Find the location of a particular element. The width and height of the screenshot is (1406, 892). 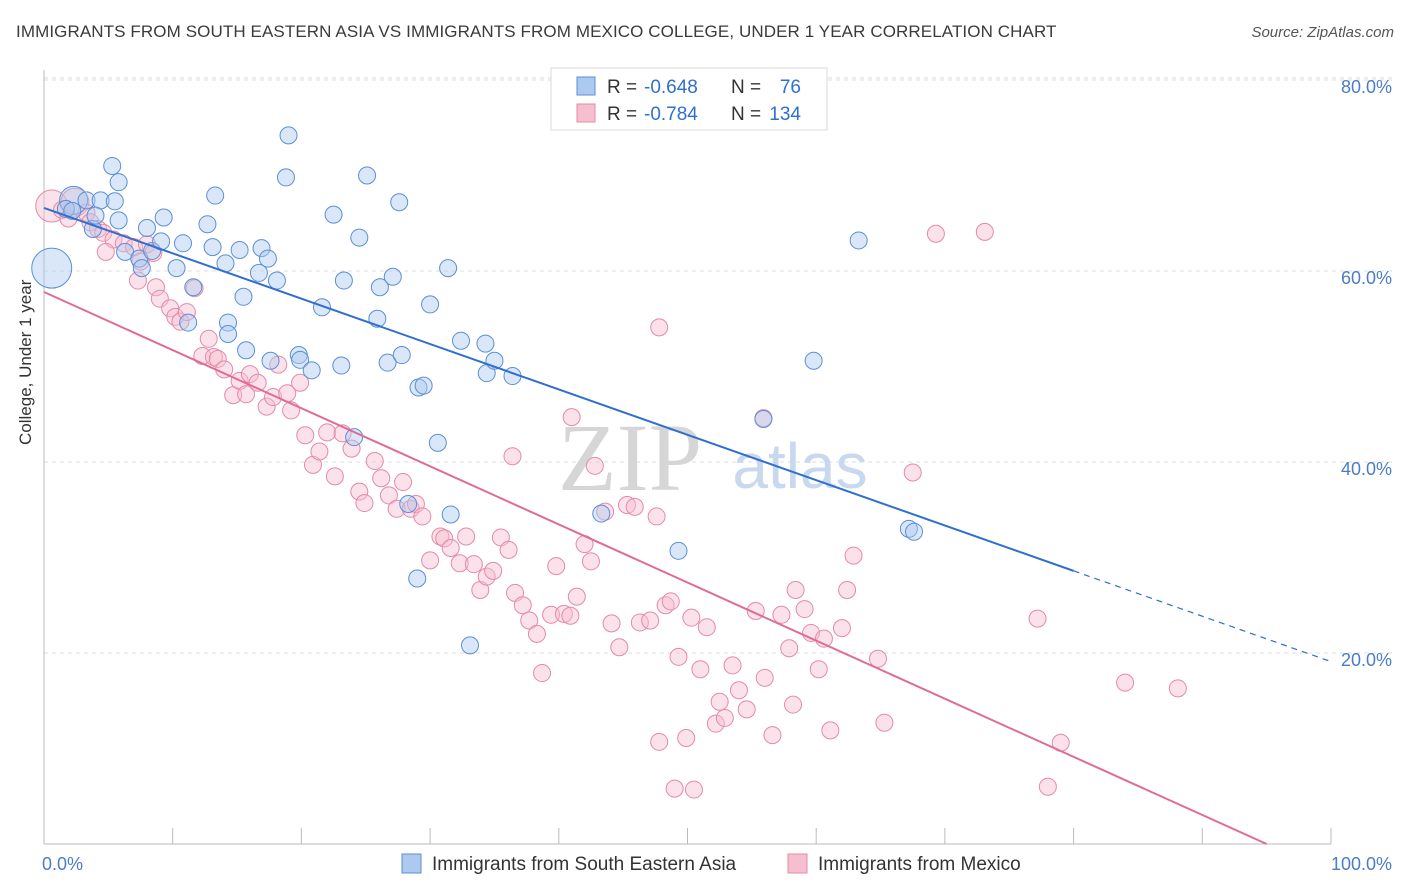

x-tick-label-min: 0.0% is located at coordinates (62, 864).